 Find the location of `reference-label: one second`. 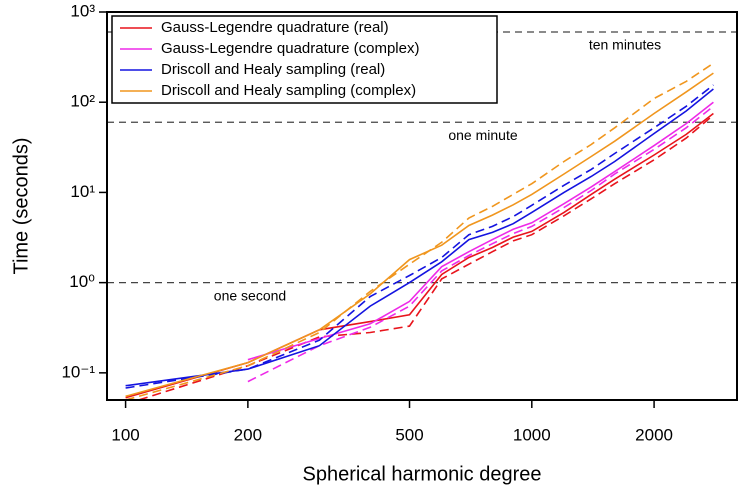

reference-label: one second is located at coordinates (250, 295).